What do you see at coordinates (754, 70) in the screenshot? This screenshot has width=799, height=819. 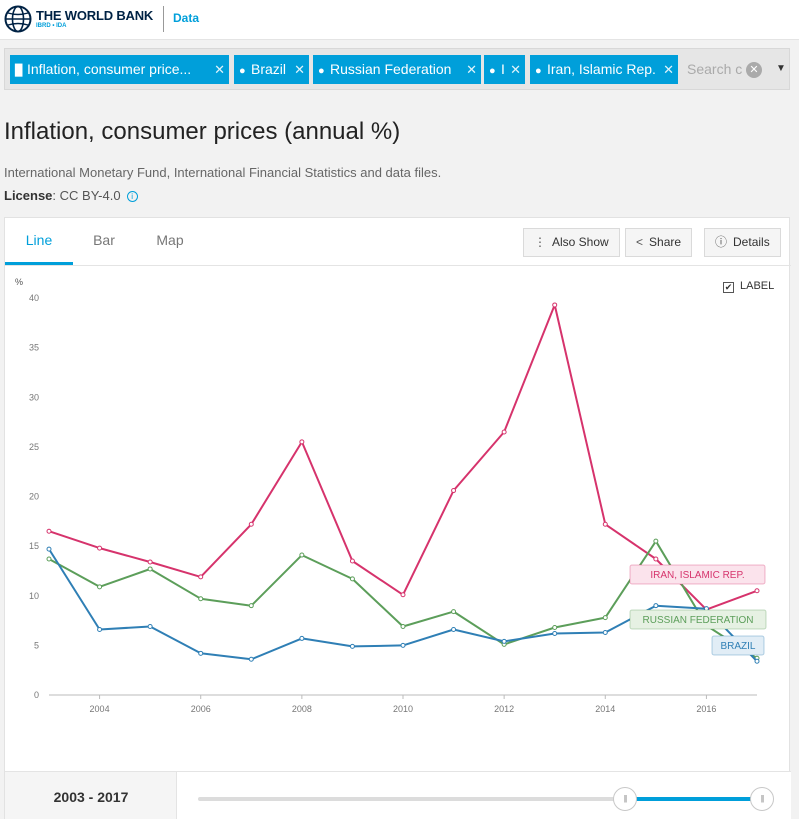 I see `clear-all-icon: ✕` at bounding box center [754, 70].